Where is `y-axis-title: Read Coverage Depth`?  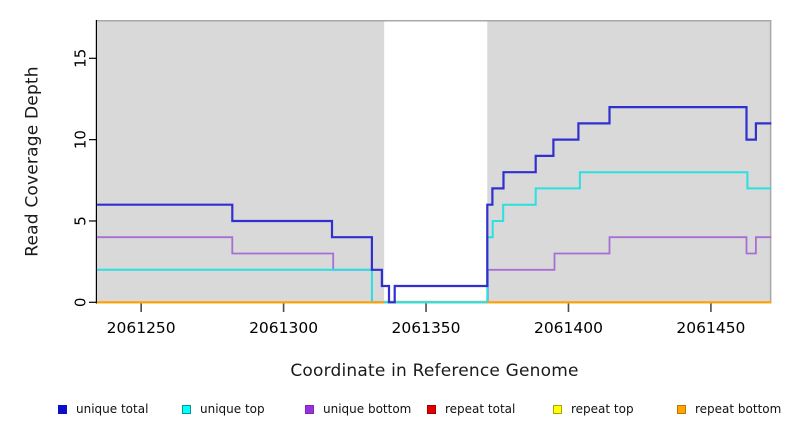
y-axis-title: Read Coverage Depth is located at coordinates (32, 161).